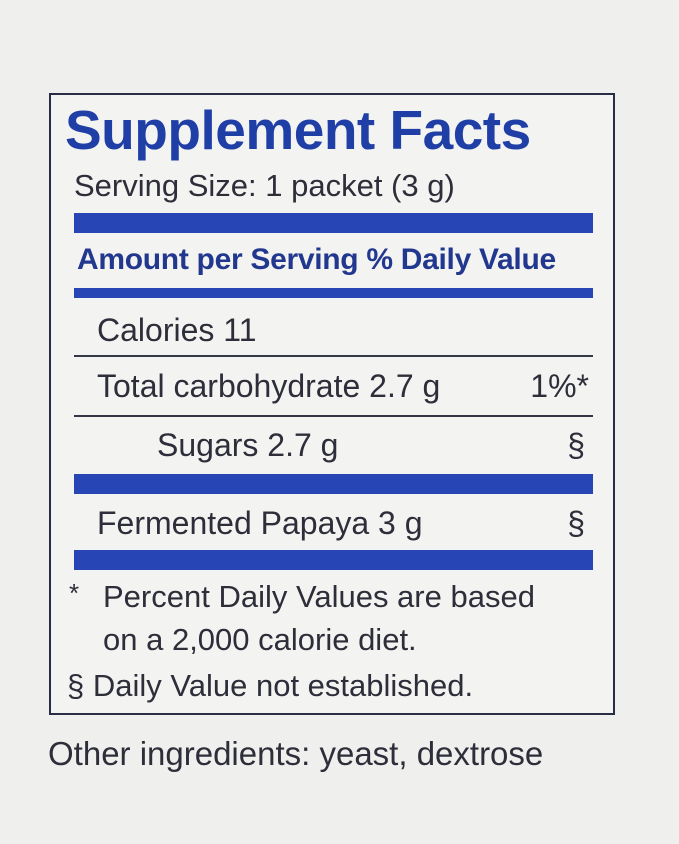 This screenshot has height=844, width=679. What do you see at coordinates (248, 445) in the screenshot?
I see `row-sugars-name: Sugars 2.7 g` at bounding box center [248, 445].